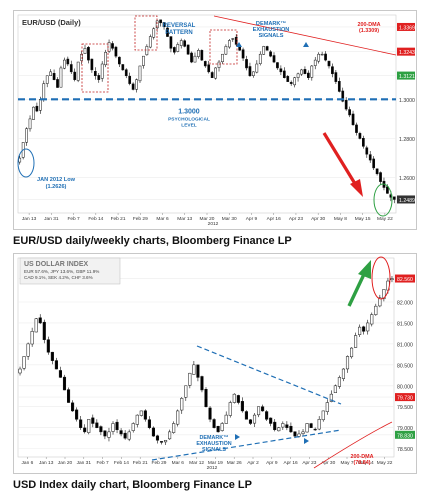  What do you see at coordinates (407, 28) in the screenshot?
I see `y-tick-label: 1.3369` at bounding box center [407, 28].